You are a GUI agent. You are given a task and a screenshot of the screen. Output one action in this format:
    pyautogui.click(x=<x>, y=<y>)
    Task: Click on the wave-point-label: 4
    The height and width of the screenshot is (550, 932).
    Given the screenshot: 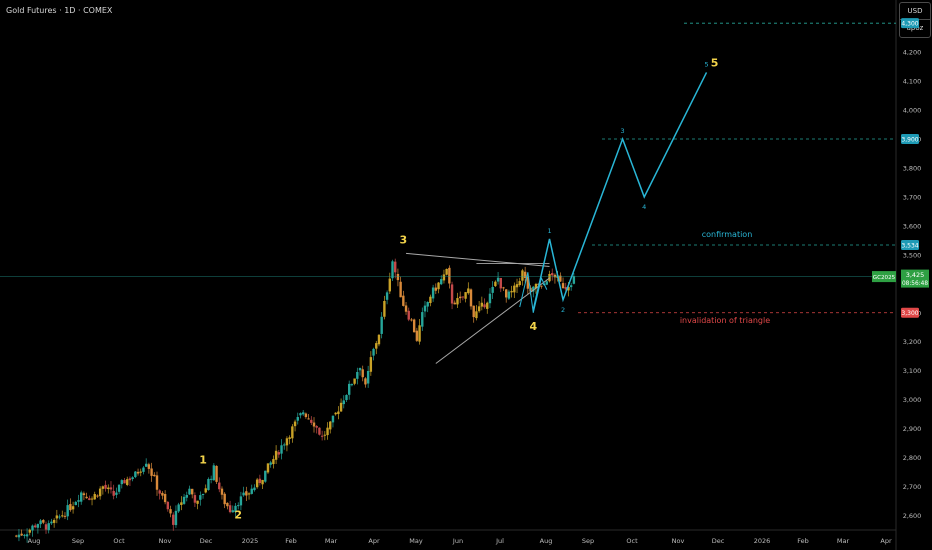 What is the action you would take?
    pyautogui.click(x=644, y=207)
    